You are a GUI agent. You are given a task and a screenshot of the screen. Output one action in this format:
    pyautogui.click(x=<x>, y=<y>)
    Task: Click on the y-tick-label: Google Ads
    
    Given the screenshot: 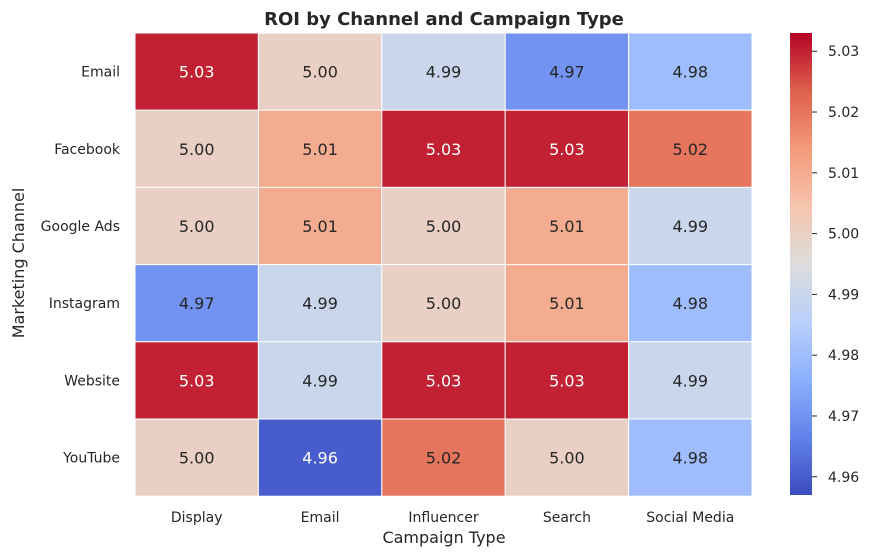 What is the action you would take?
    pyautogui.click(x=80, y=227)
    